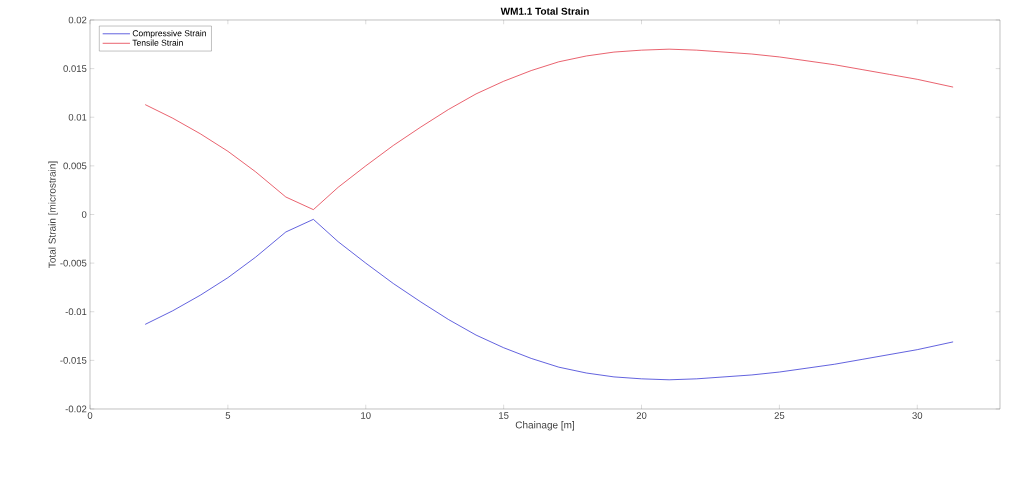  What do you see at coordinates (73, 263) in the screenshot?
I see `y-tick-label: -0.005` at bounding box center [73, 263].